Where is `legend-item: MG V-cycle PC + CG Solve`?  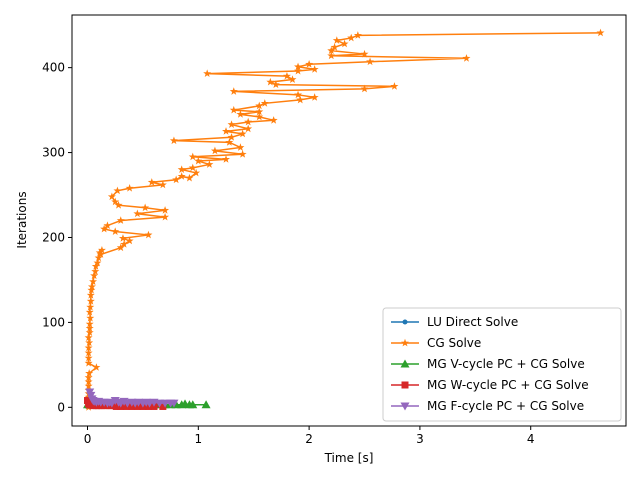 legend-item: MG V-cycle PC + CG Solve is located at coordinates (488, 364).